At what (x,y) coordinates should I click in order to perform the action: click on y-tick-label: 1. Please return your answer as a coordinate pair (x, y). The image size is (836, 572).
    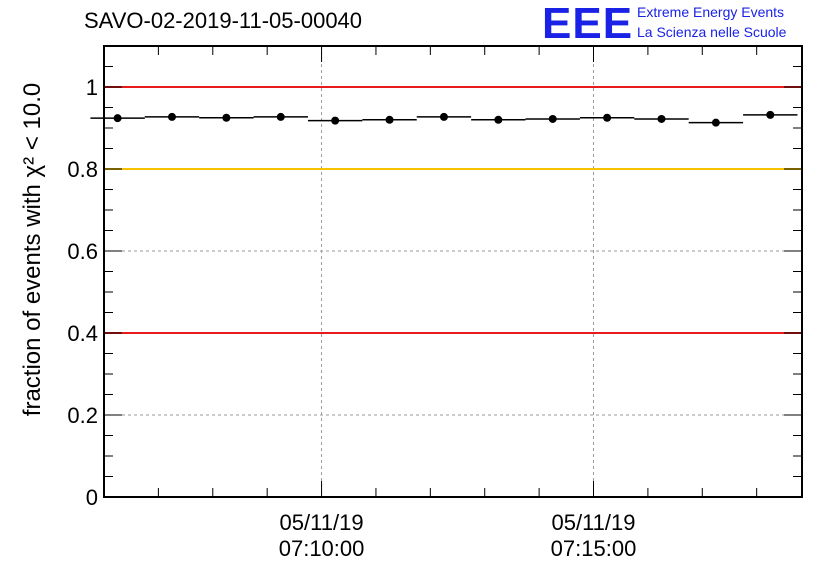
    Looking at the image, I should click on (92, 87).